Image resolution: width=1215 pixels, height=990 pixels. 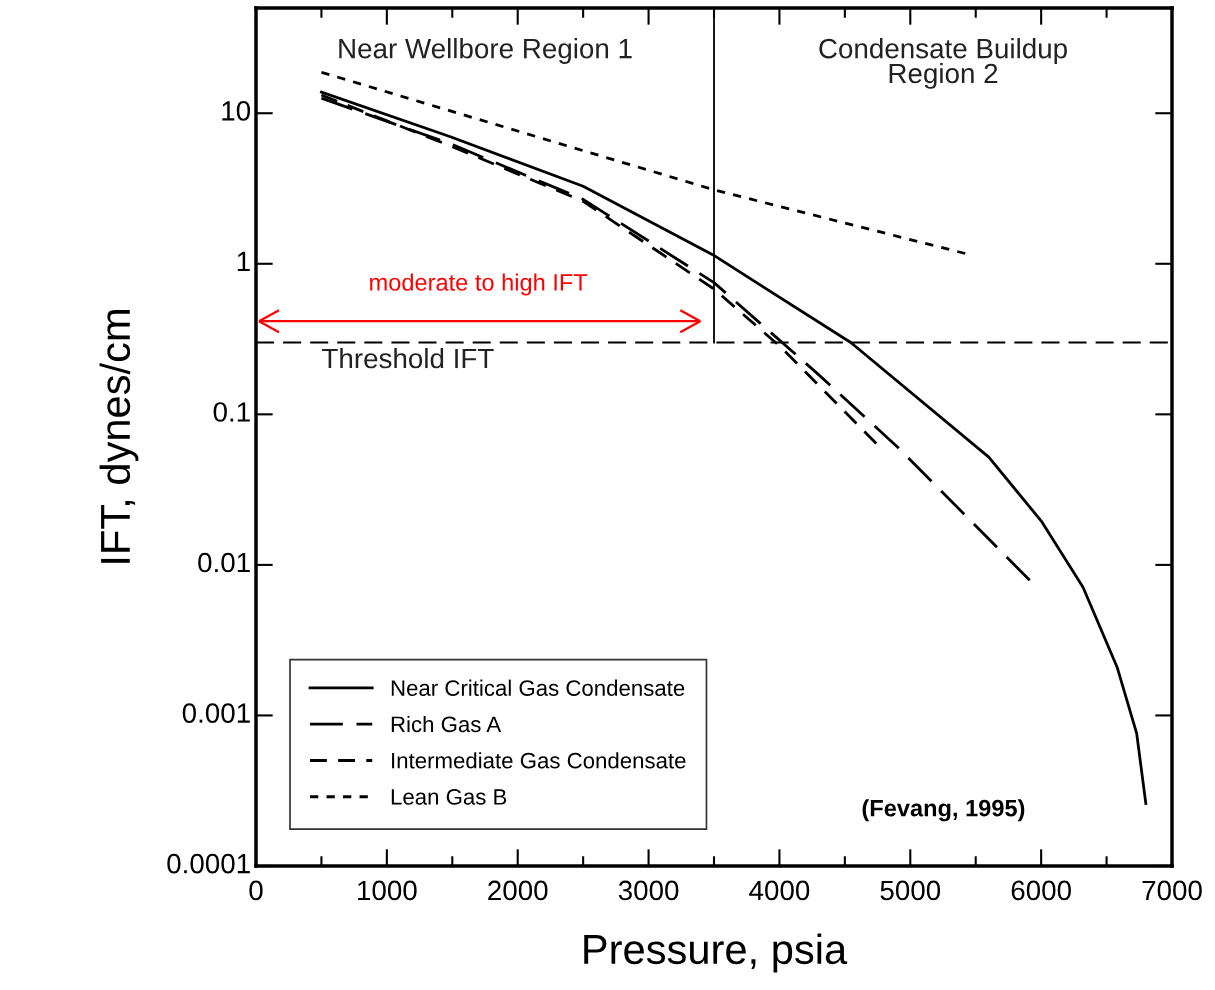 I want to click on y-tick-label: 0.001, so click(x=216, y=713).